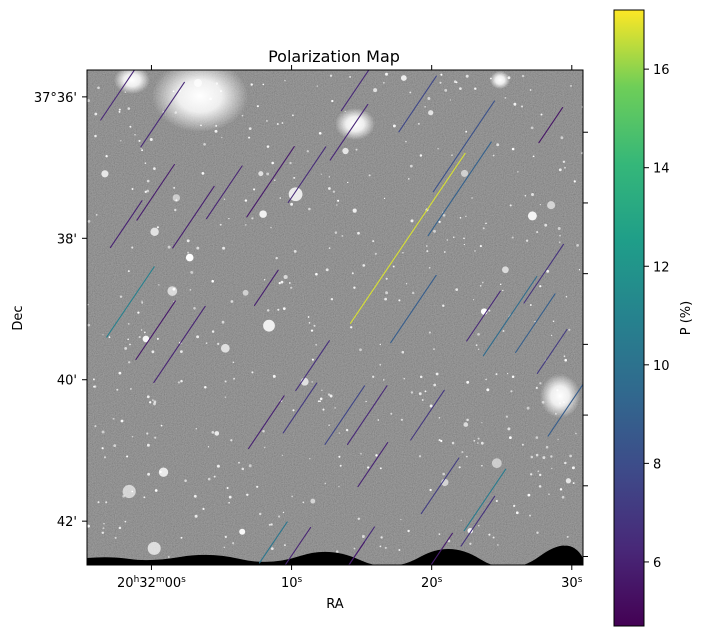  Describe the element at coordinates (661, 267) in the screenshot. I see `colorbar-tick-label: 12` at that location.